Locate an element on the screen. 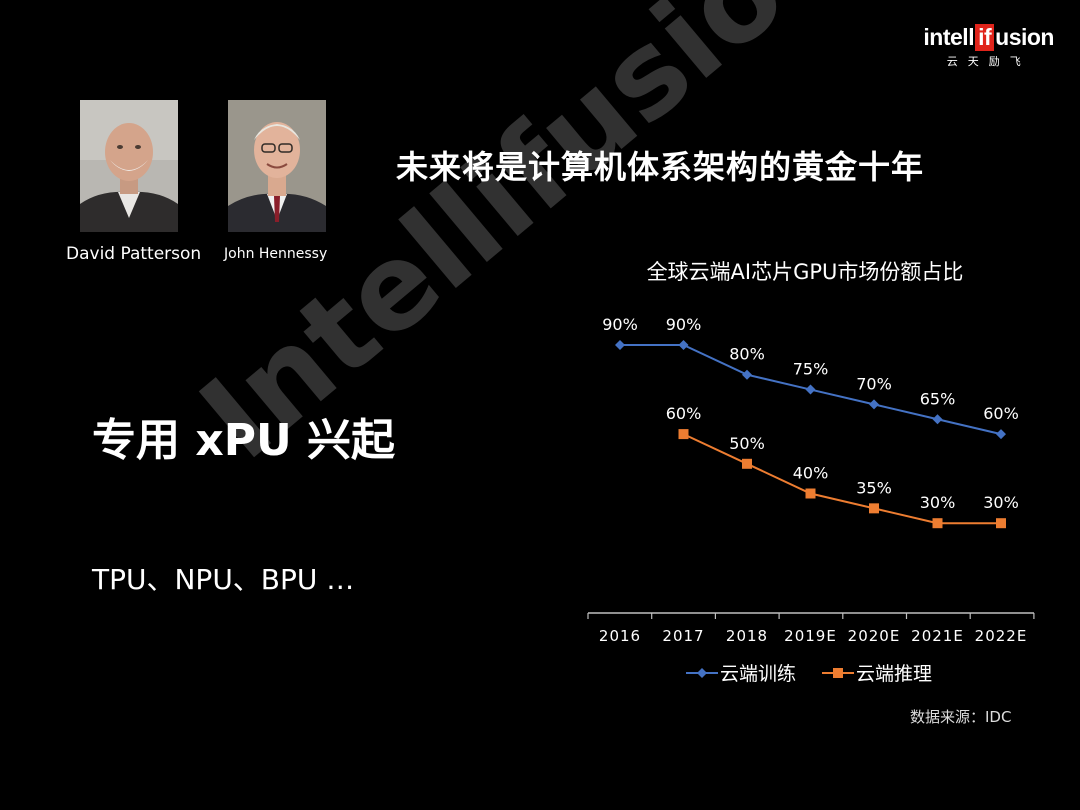 The width and height of the screenshot is (1080, 810). chart-title: 全球云端AI芯片GPU市场份额占比 is located at coordinates (805, 272).